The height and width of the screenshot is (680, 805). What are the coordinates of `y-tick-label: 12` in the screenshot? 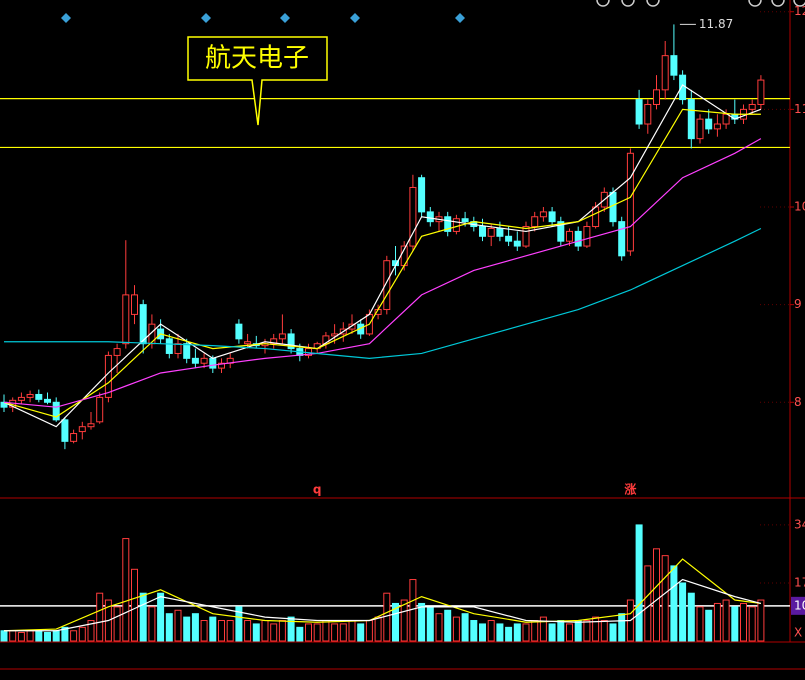 It's located at (799, 11).